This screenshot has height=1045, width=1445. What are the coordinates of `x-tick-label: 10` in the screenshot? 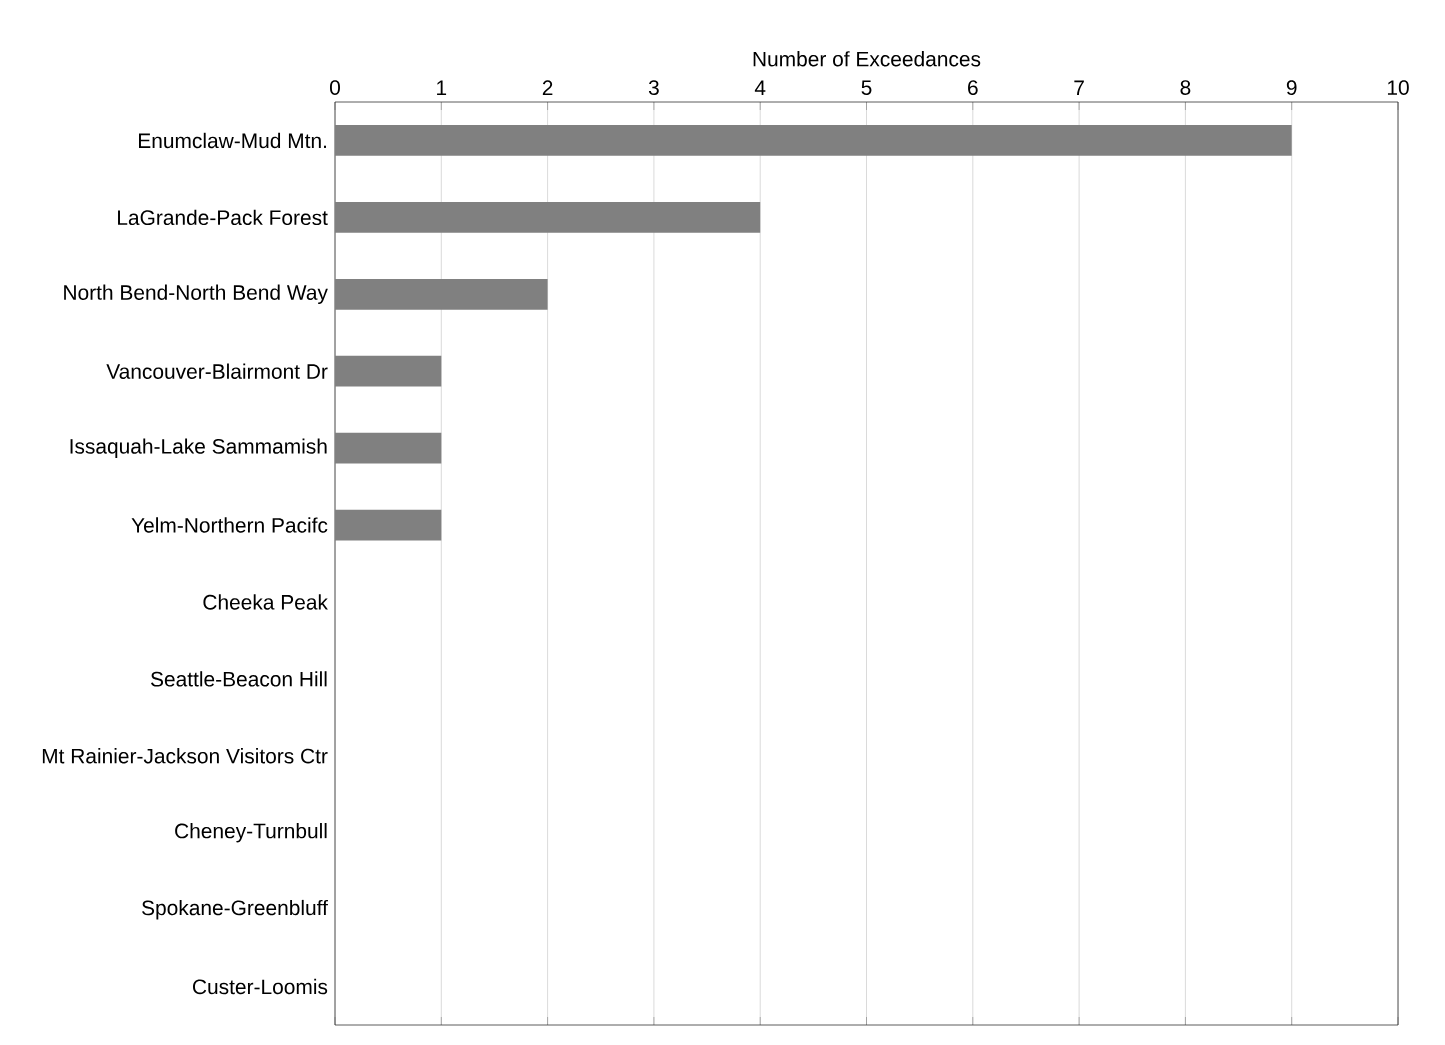 It's located at (1398, 87).